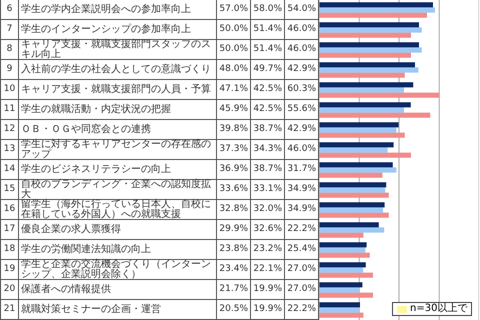 Image resolution: width=480 pixels, height=320 pixels. What do you see at coordinates (233, 229) in the screenshot?
I see `data-label: 29.9%` at bounding box center [233, 229].